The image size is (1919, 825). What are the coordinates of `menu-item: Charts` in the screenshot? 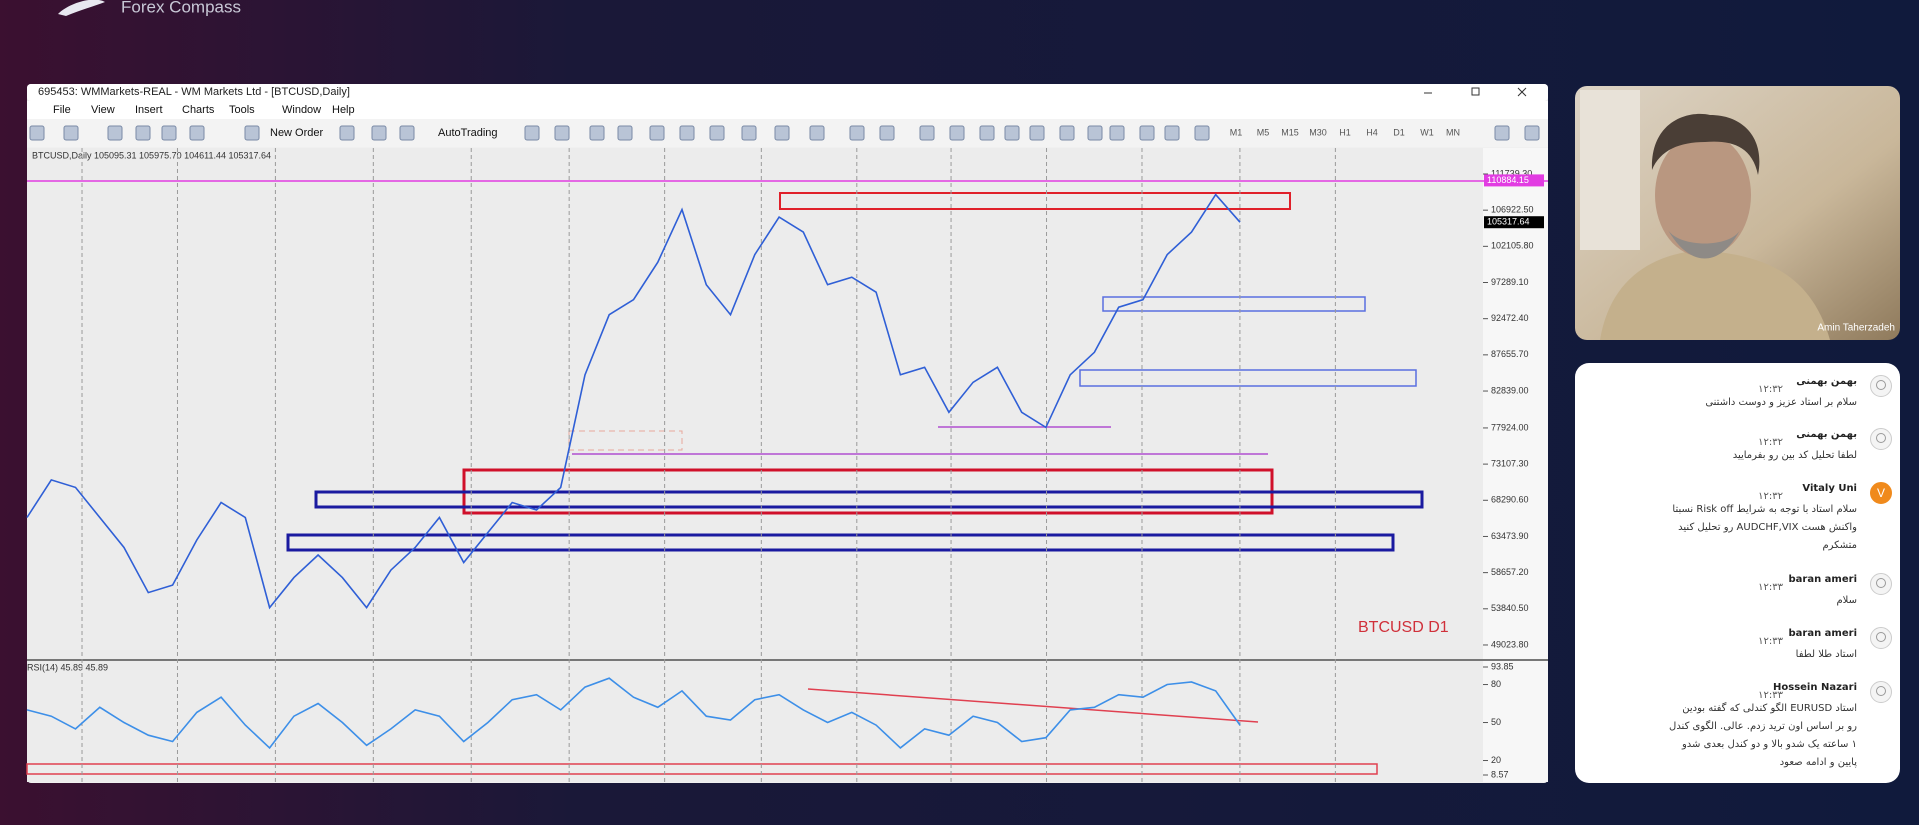 It's located at (198, 110).